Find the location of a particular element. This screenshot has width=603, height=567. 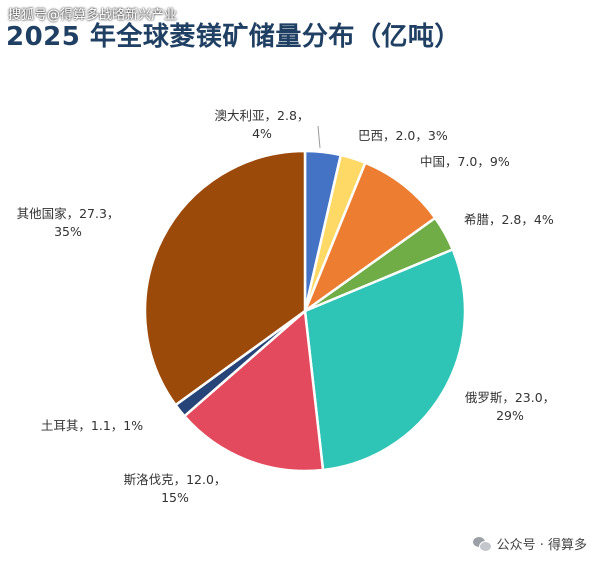

data-label-4: 俄罗斯，23.0， 29% is located at coordinates (510, 406).